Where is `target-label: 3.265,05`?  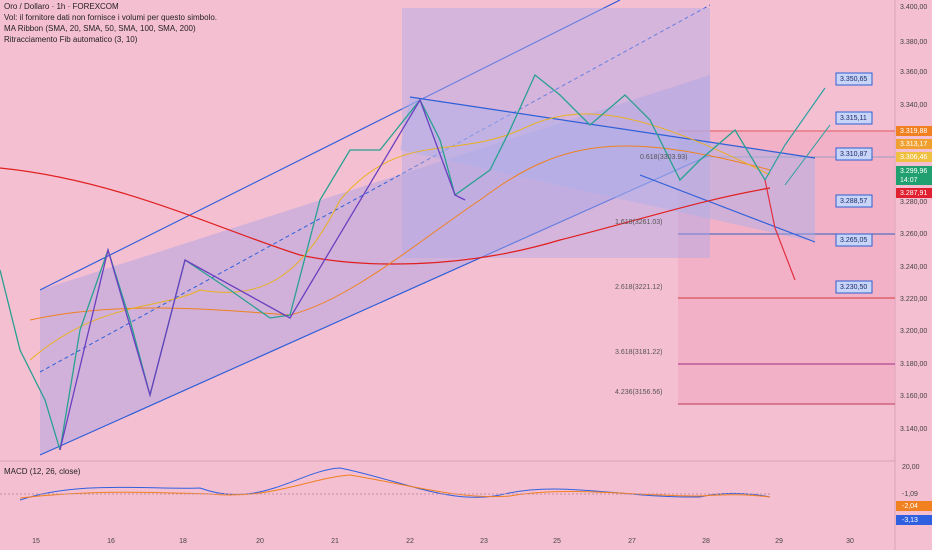
target-label: 3.265,05 is located at coordinates (853, 240).